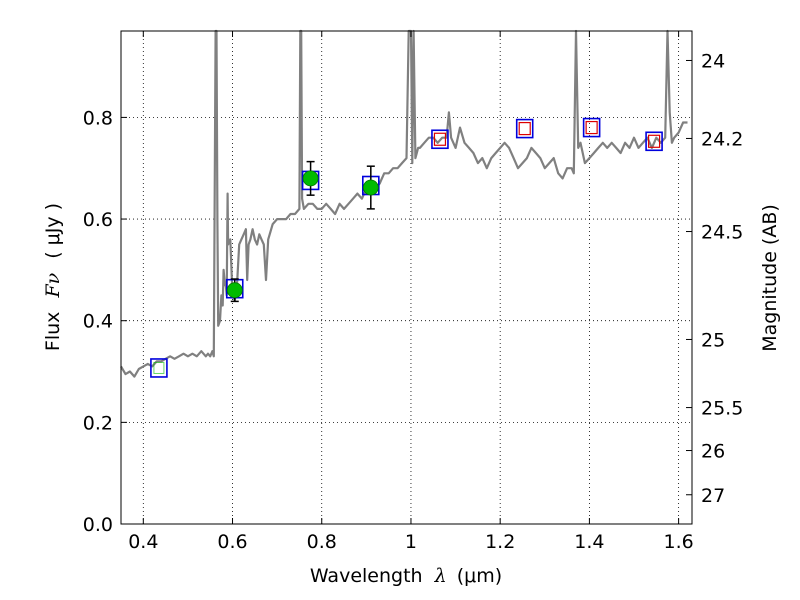 The image size is (800, 600). I want to click on y-axis-label: Flux Fν ( μJy ), so click(53, 277).